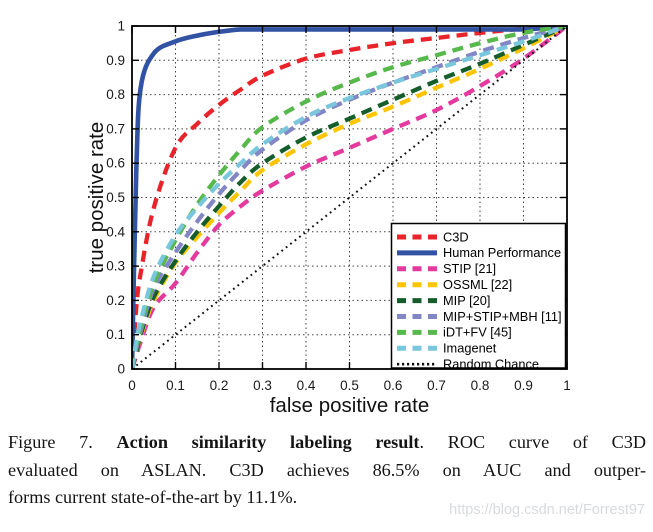 The image size is (653, 532). Describe the element at coordinates (62, 442) in the screenshot. I see `caption-figure-number: Figure 7.` at that location.